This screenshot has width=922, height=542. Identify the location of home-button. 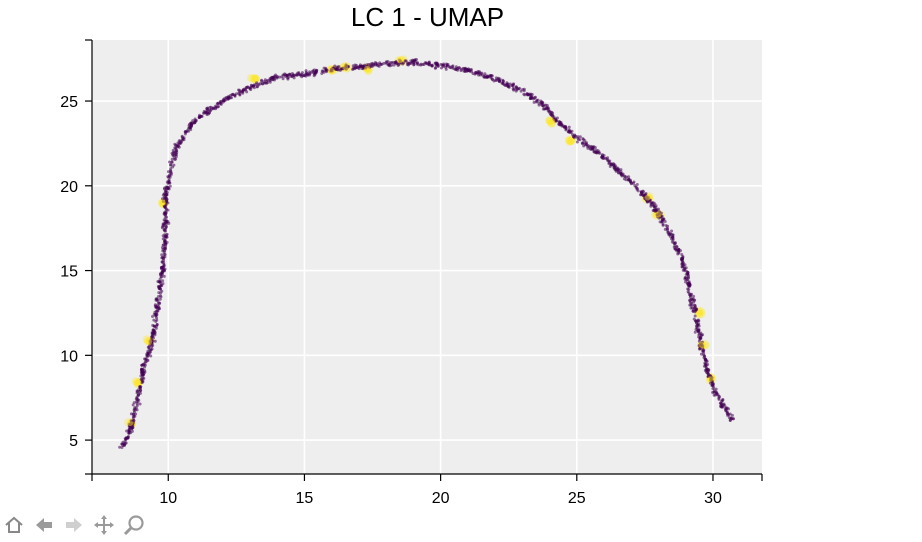
(14, 525).